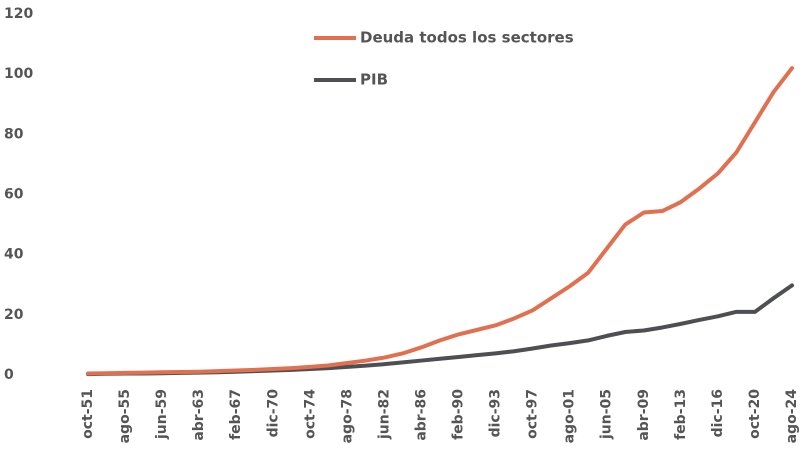 This screenshot has width=800, height=454. What do you see at coordinates (384, 414) in the screenshot?
I see `x-tick-label: jun-82` at bounding box center [384, 414].